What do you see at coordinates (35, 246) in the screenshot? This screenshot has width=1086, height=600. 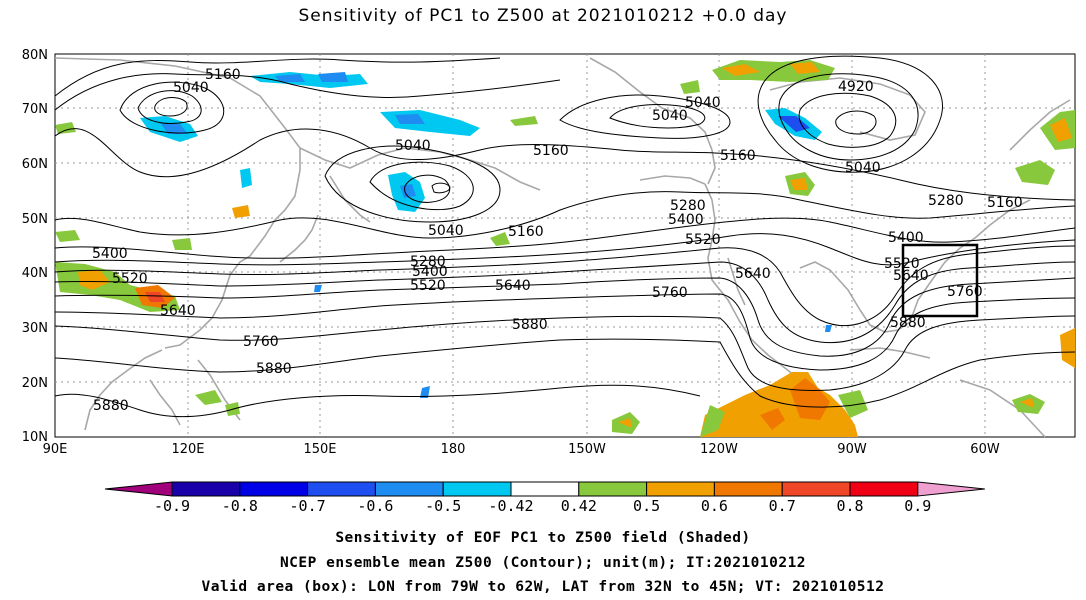 I see `latitude-labels: 80N 70N 60N 50N 40N 30N 20N 10N` at bounding box center [35, 246].